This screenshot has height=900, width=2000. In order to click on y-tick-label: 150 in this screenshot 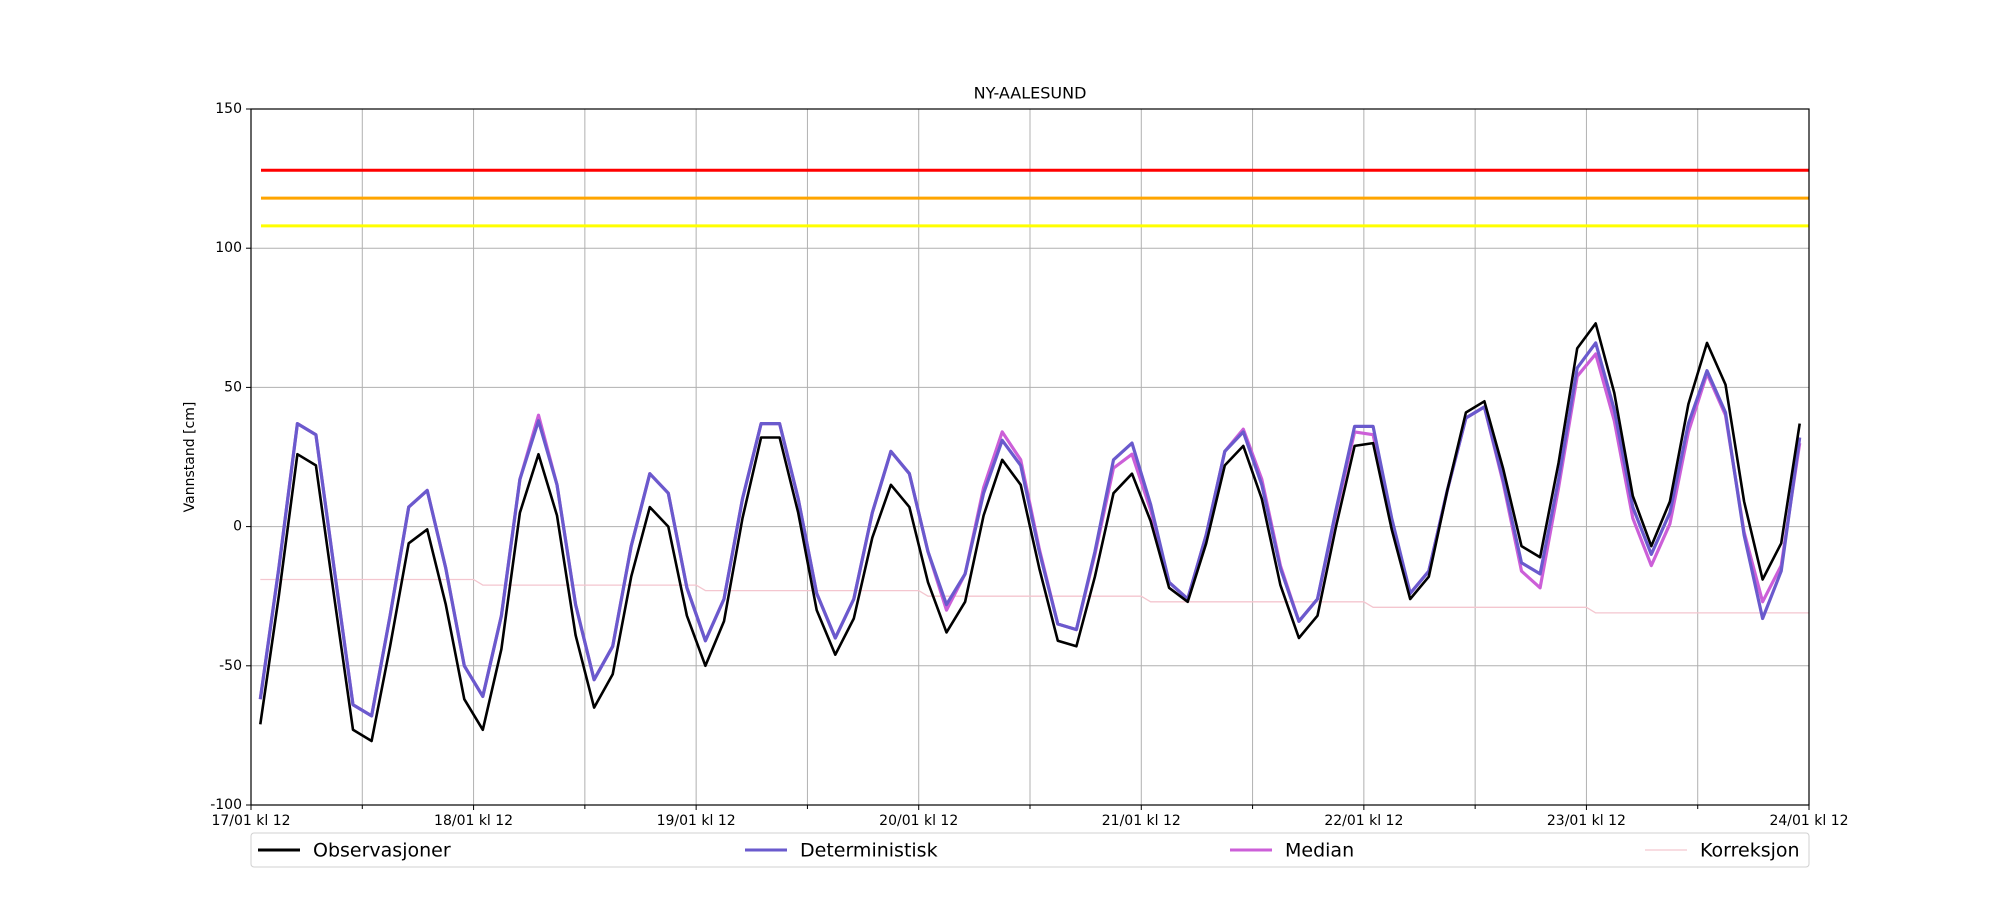, I will do `click(228, 109)`.